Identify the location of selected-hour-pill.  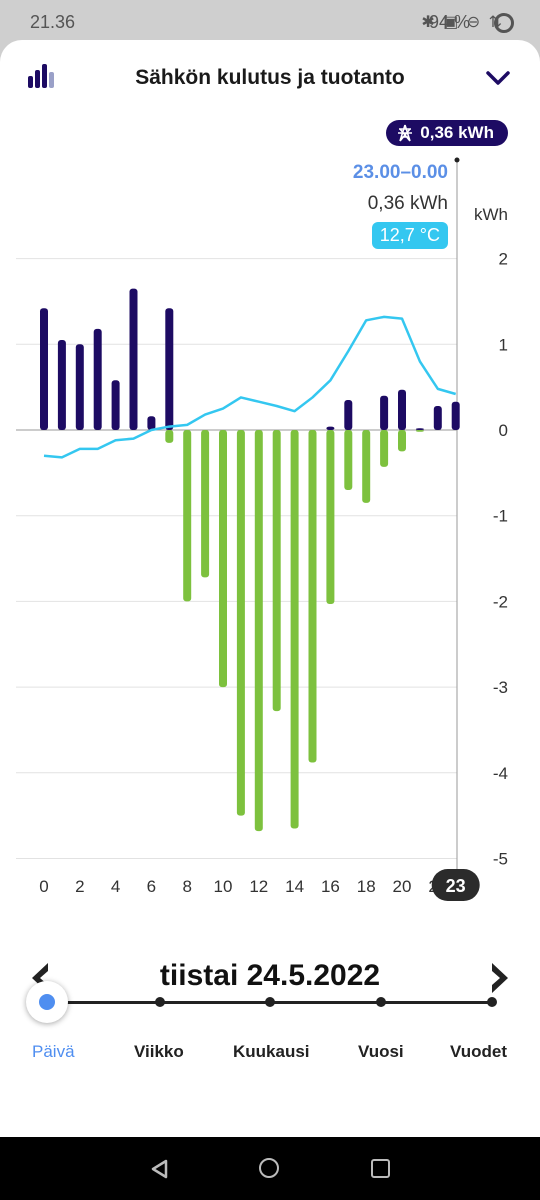
(455, 885).